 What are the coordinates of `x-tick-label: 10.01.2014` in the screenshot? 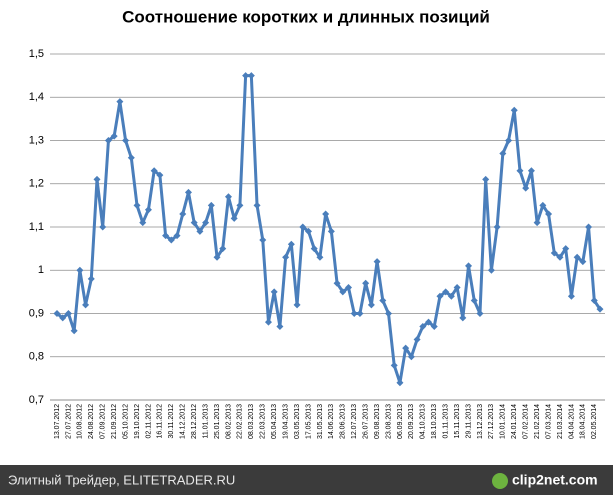 It's located at (503, 421).